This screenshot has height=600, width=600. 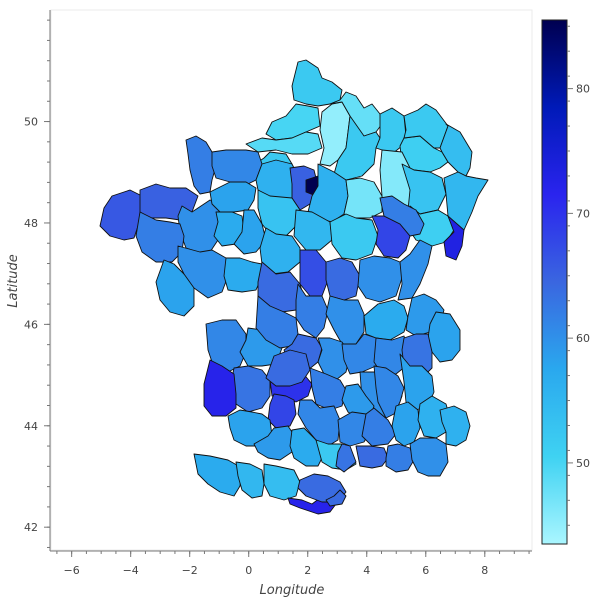 What do you see at coordinates (346, 458) in the screenshot?
I see `region-aude: Aude: 63` at bounding box center [346, 458].